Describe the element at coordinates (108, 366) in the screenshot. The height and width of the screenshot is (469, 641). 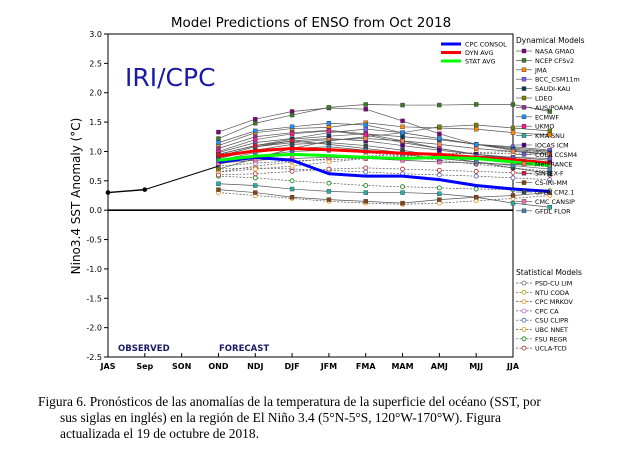
I see `x-tick-label: JAS` at that location.